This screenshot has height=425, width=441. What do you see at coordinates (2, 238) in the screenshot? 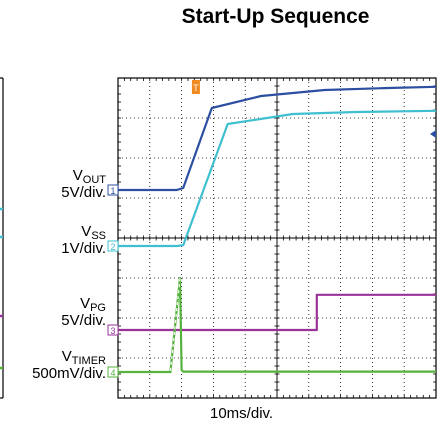
I see `left-partial-frame` at bounding box center [2, 238].